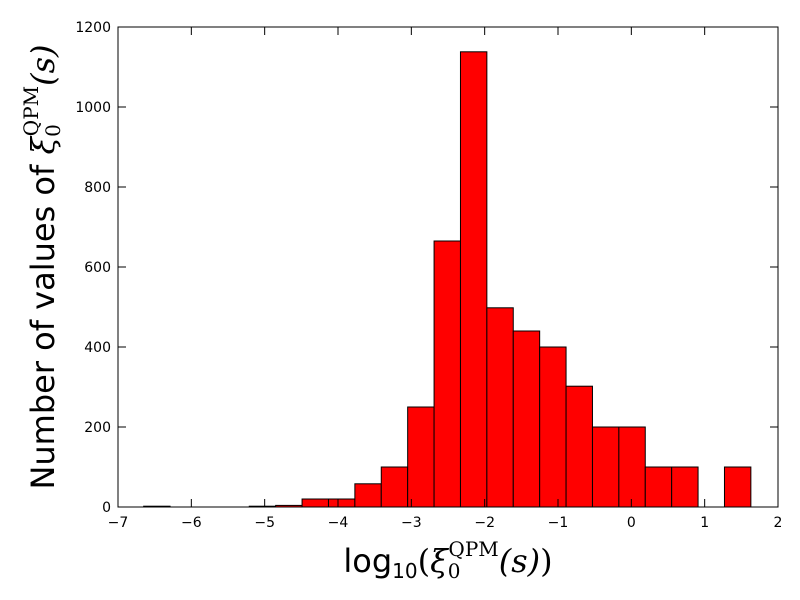 This screenshot has height=600, width=800. I want to click on y-axis-label: Number of values of ξ0QPM(s), so click(42, 266).